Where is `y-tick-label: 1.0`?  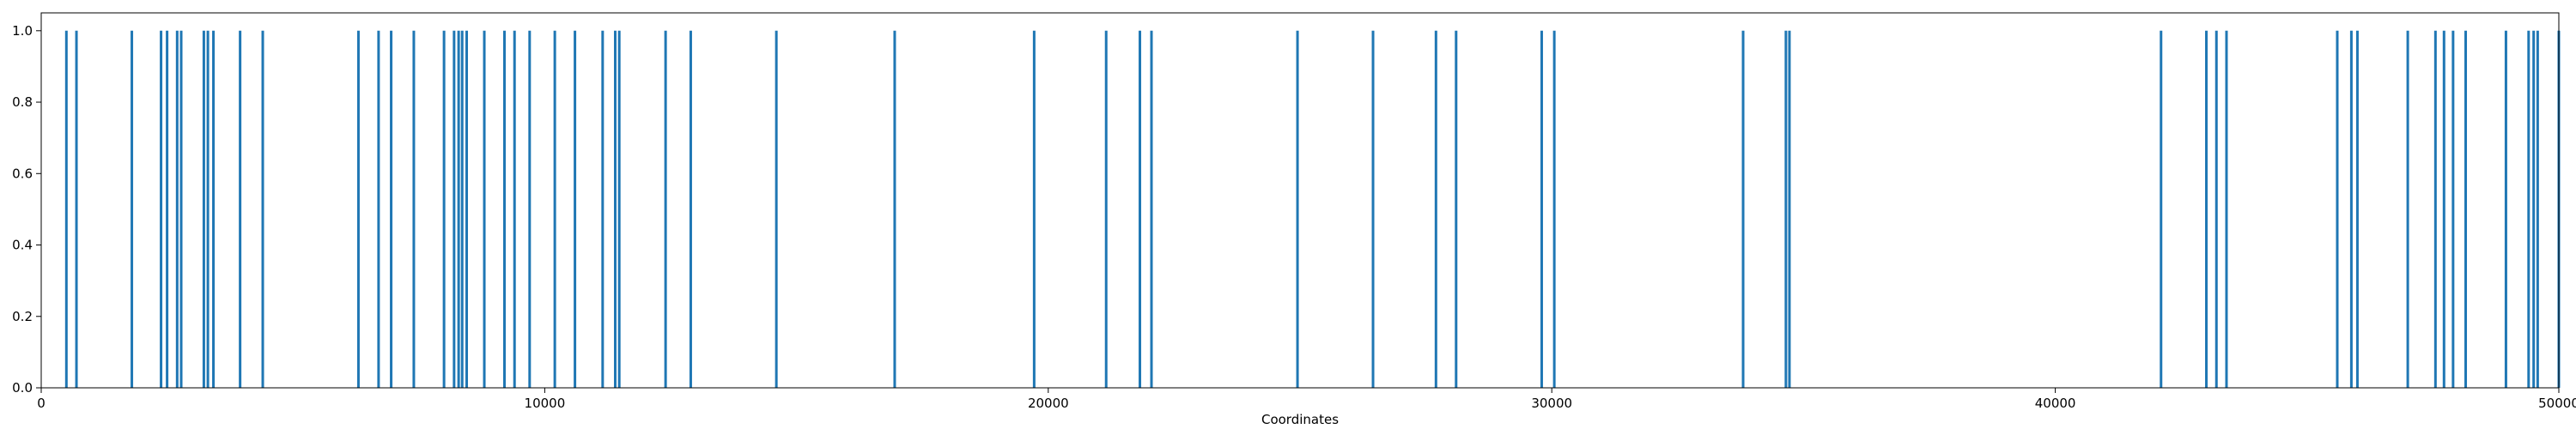
y-tick-label: 1.0 is located at coordinates (23, 31).